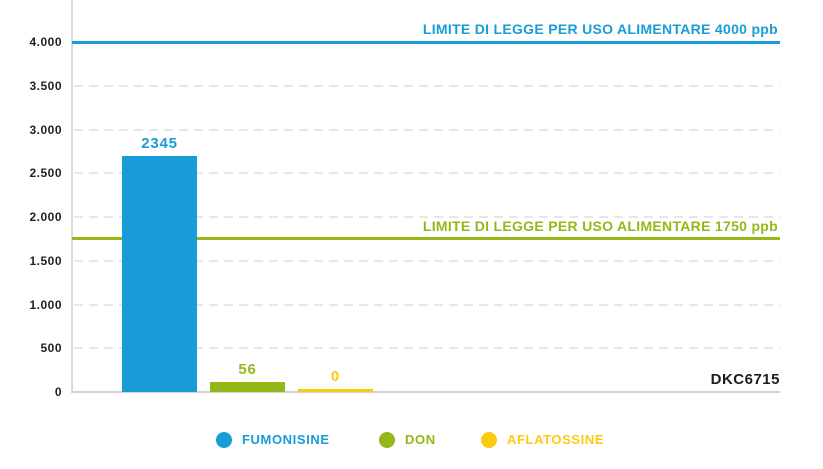 Image resolution: width=823 pixels, height=469 pixels. I want to click on legend: FUMONISINE DON AFLATOSSINE, so click(411, 439).